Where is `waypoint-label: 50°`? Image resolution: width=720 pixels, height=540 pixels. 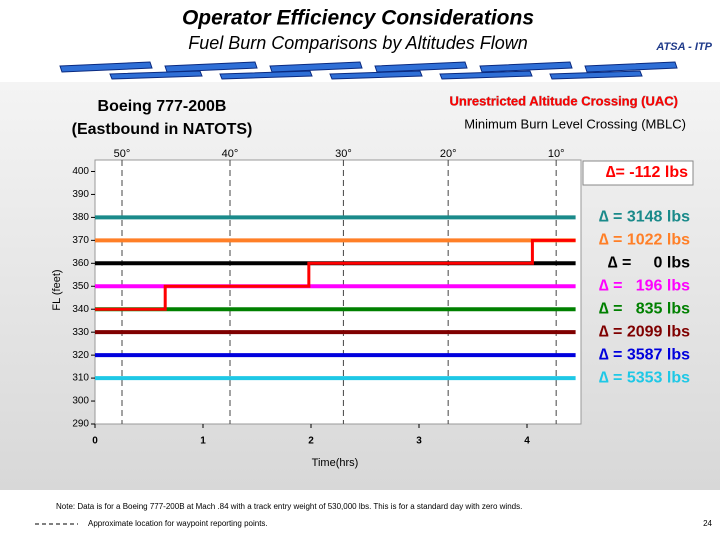
waypoint-label: 50° is located at coordinates (122, 154).